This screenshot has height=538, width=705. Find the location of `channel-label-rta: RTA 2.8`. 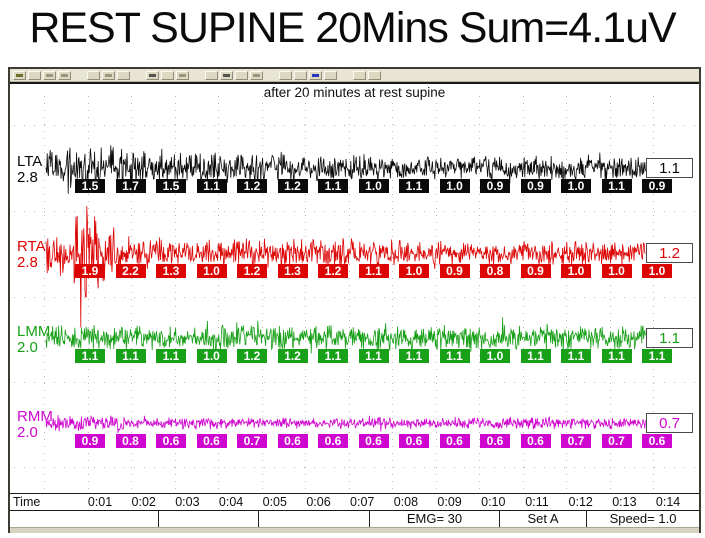

channel-label-rta: RTA 2.8 is located at coordinates (31, 254).